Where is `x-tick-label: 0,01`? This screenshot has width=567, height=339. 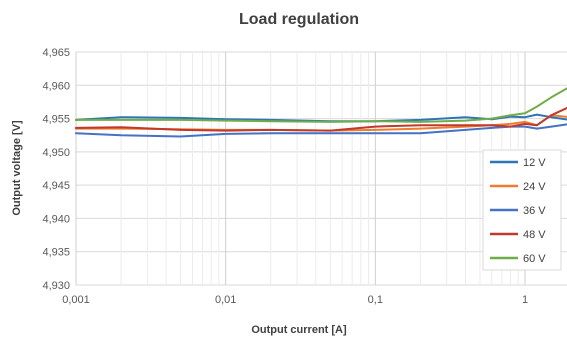 x-tick-label: 0,01 is located at coordinates (225, 300).